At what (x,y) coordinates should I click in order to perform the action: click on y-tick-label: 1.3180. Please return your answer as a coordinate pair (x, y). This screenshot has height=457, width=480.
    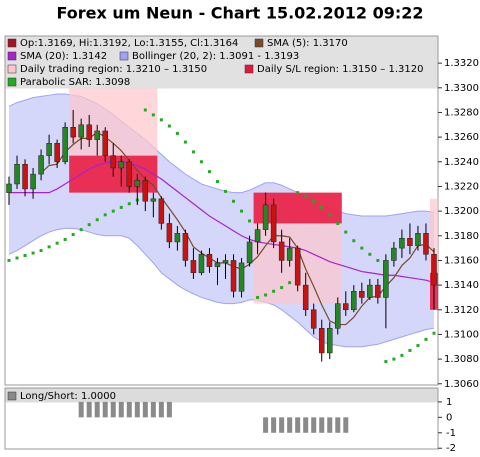
    Looking at the image, I should click on (461, 236).